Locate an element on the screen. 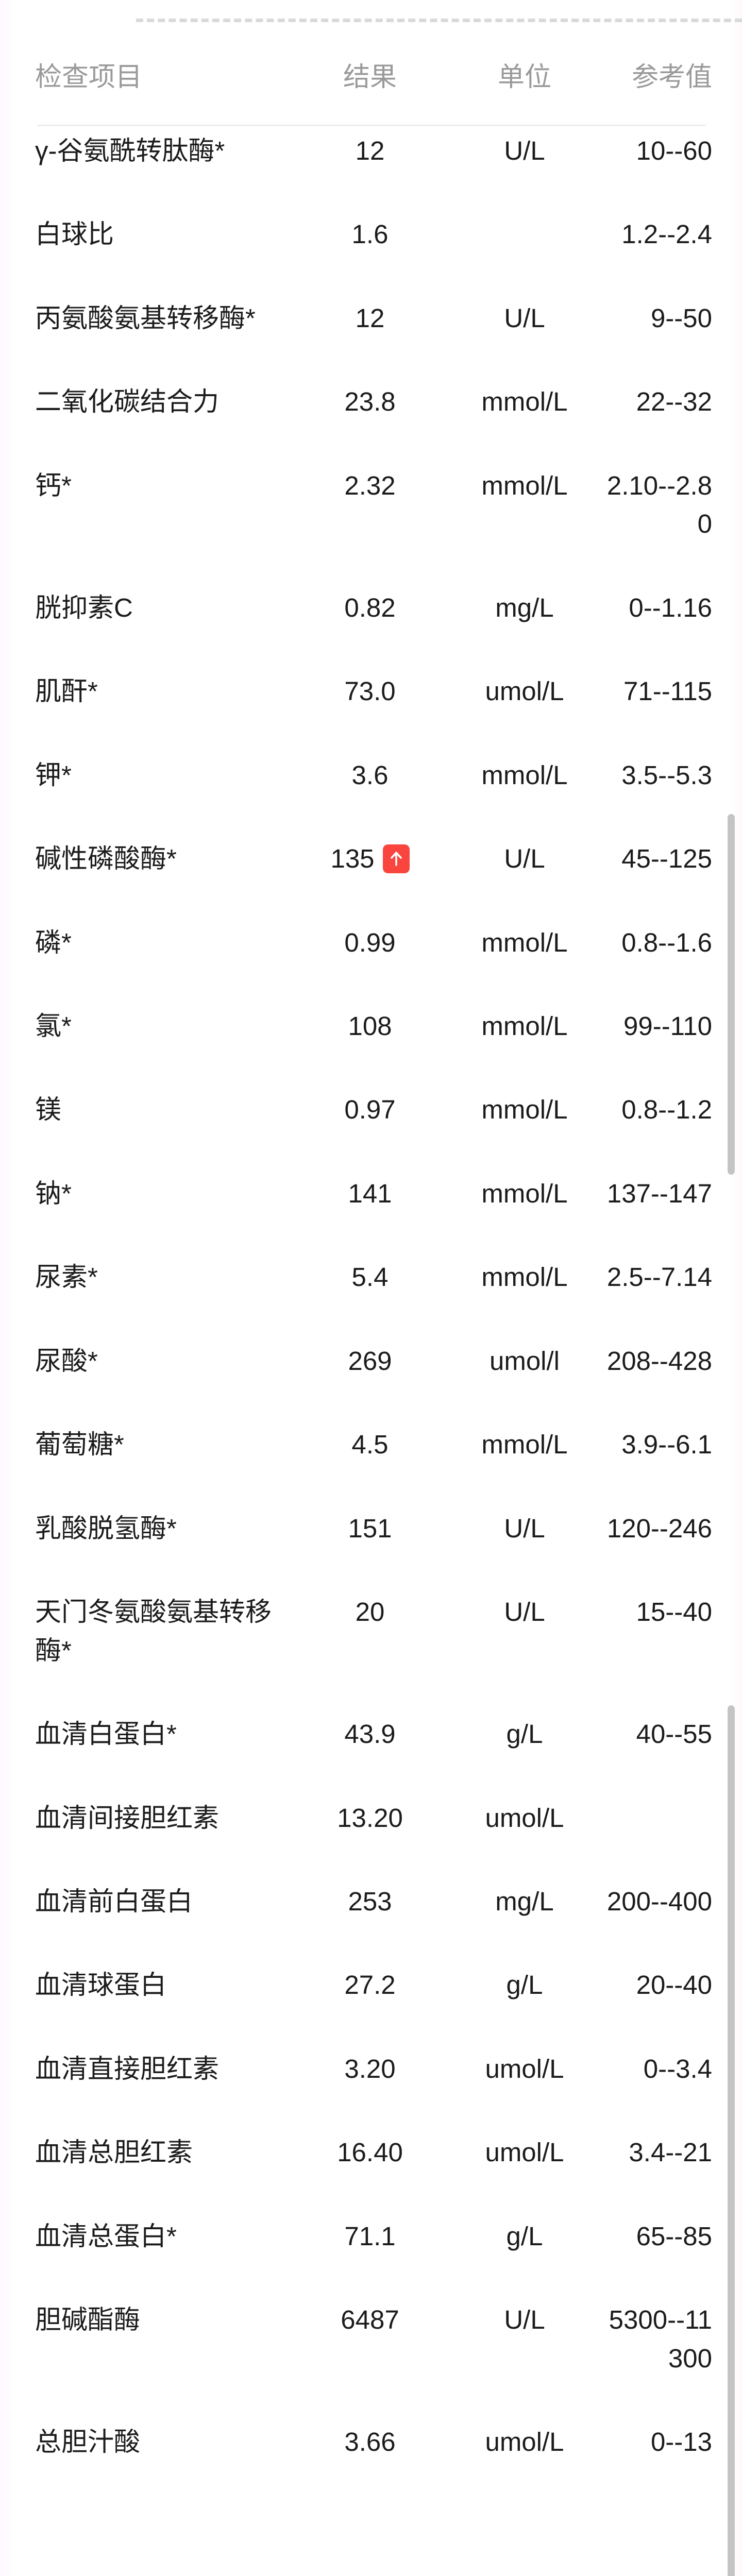 This screenshot has width=742, height=2576. test-result-value: 108 is located at coordinates (370, 1026).